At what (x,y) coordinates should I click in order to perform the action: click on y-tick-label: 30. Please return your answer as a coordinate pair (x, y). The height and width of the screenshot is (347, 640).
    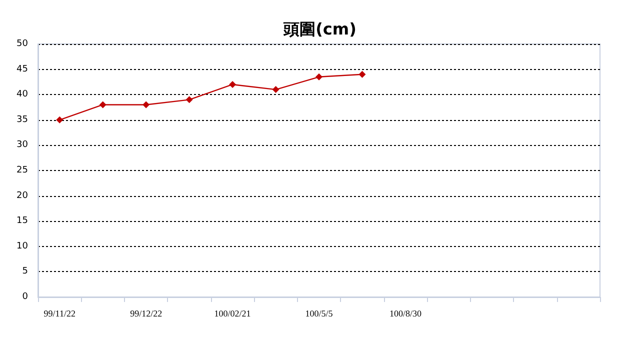
    Looking at the image, I should click on (22, 145).